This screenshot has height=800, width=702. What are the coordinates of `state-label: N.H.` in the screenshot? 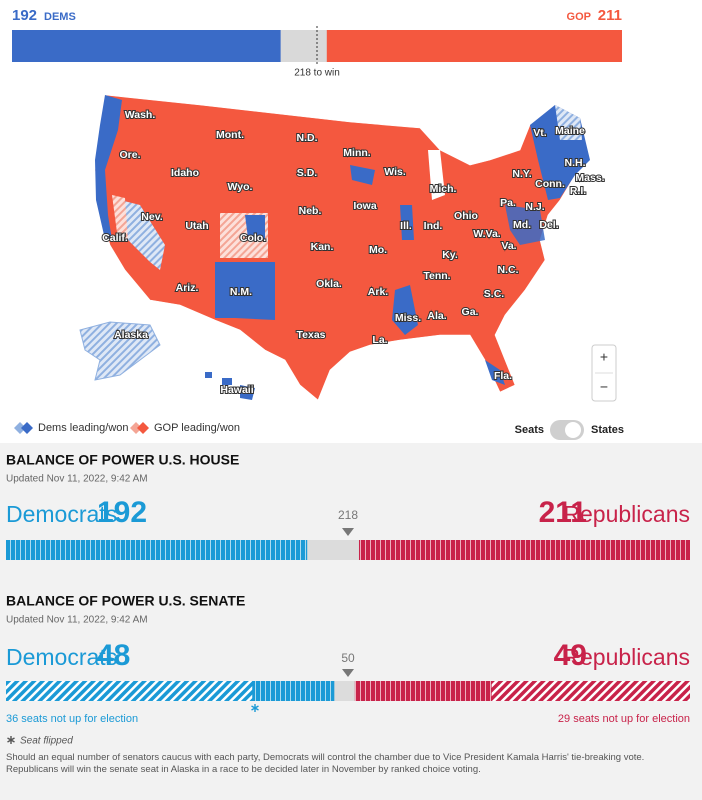 It's located at (575, 163).